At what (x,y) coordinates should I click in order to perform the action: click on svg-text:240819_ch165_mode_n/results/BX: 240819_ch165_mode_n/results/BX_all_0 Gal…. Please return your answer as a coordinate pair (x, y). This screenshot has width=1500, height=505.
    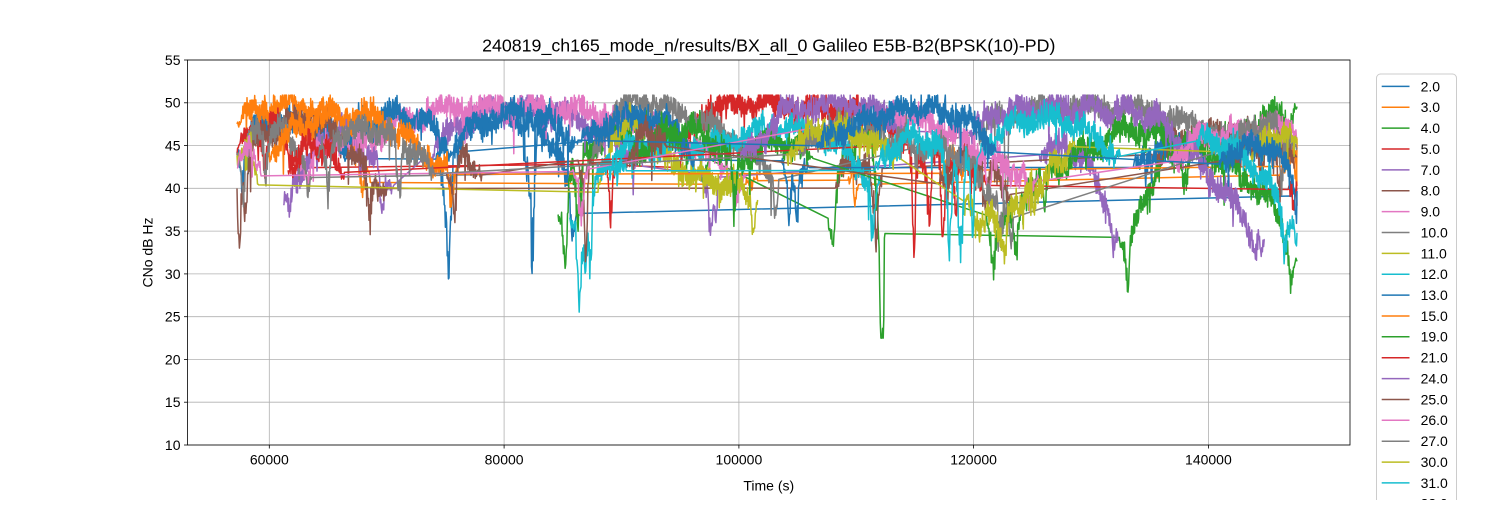
    Looking at the image, I should click on (768, 46).